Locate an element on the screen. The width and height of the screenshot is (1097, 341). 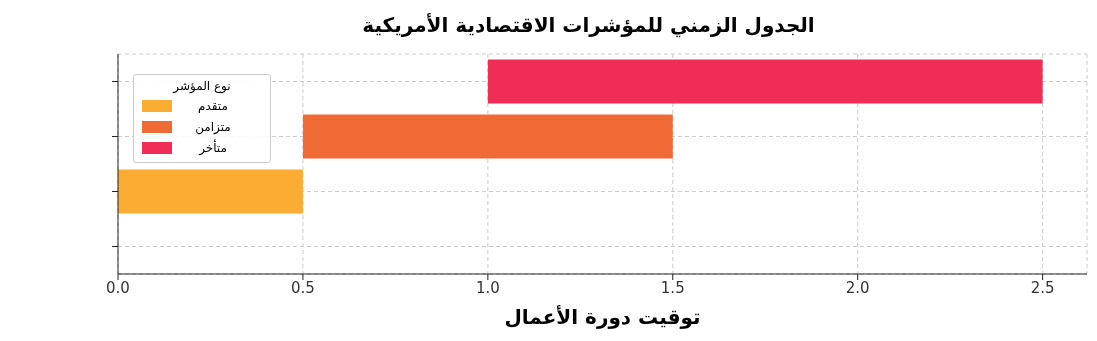
x-tick-label: 0.5 is located at coordinates (302, 287).